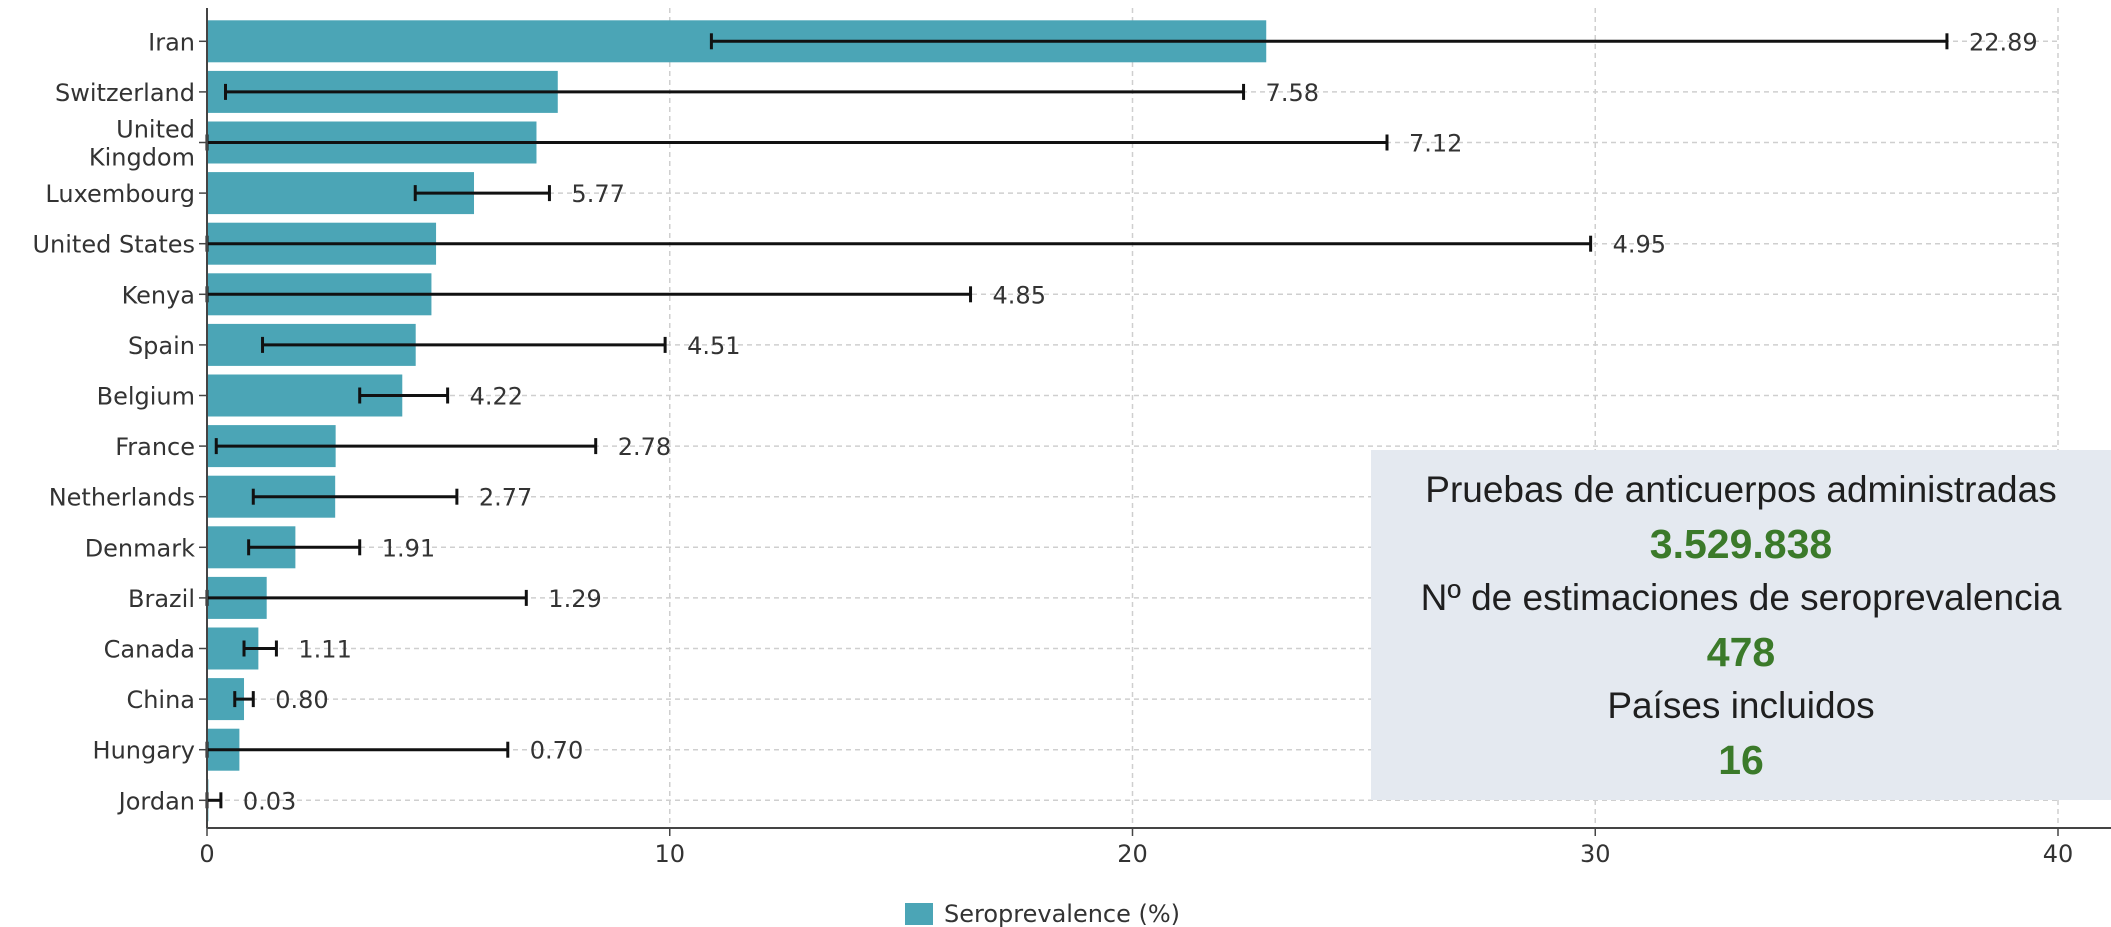 The width and height of the screenshot is (2111, 927). I want to click on y-tick-label: Belgium, so click(146, 397).